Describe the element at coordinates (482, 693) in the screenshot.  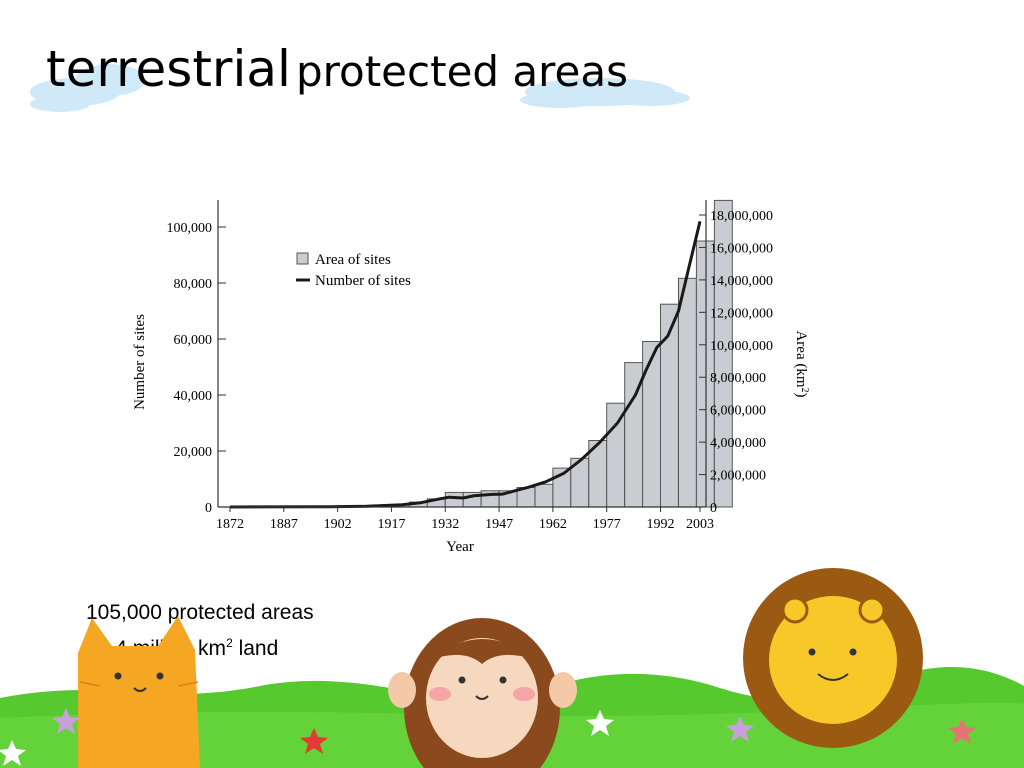
I see `monkey-icon` at that location.